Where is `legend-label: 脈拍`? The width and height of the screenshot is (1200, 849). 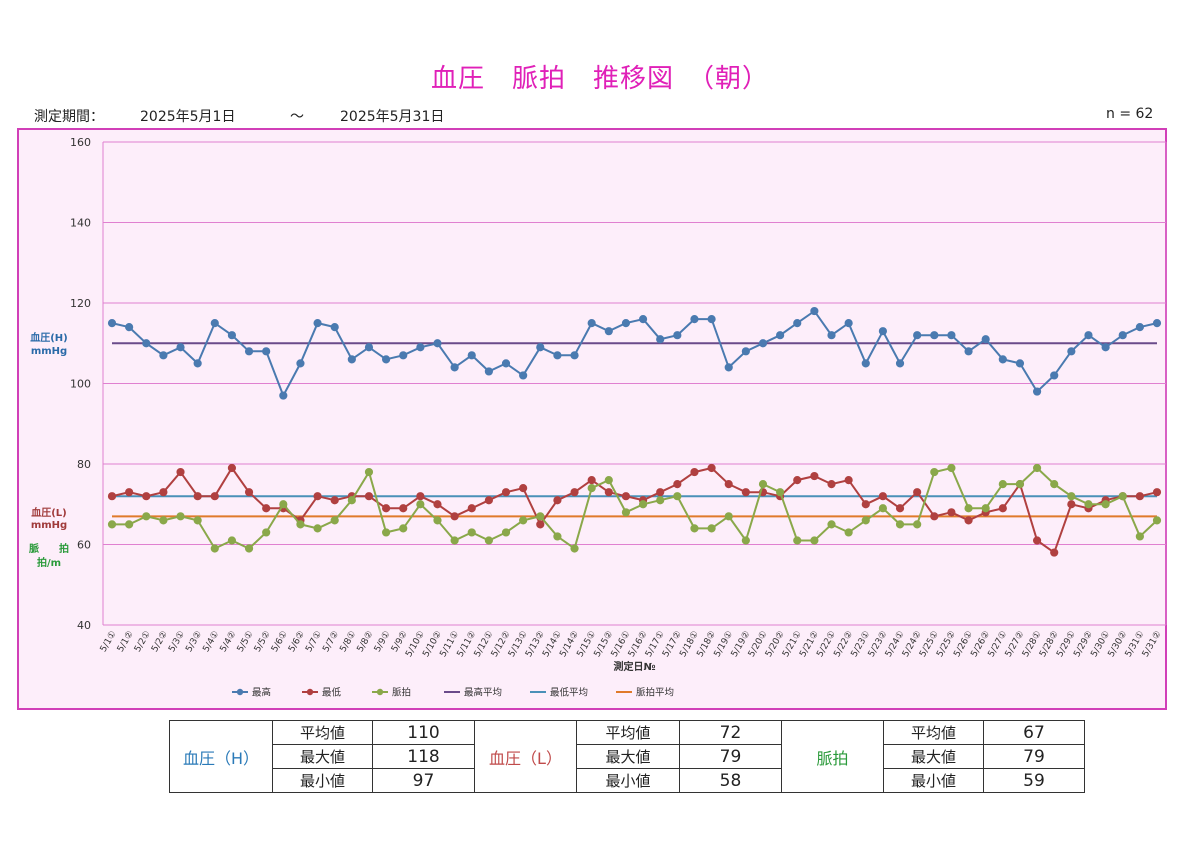 legend-label: 脈拍 is located at coordinates (401, 693).